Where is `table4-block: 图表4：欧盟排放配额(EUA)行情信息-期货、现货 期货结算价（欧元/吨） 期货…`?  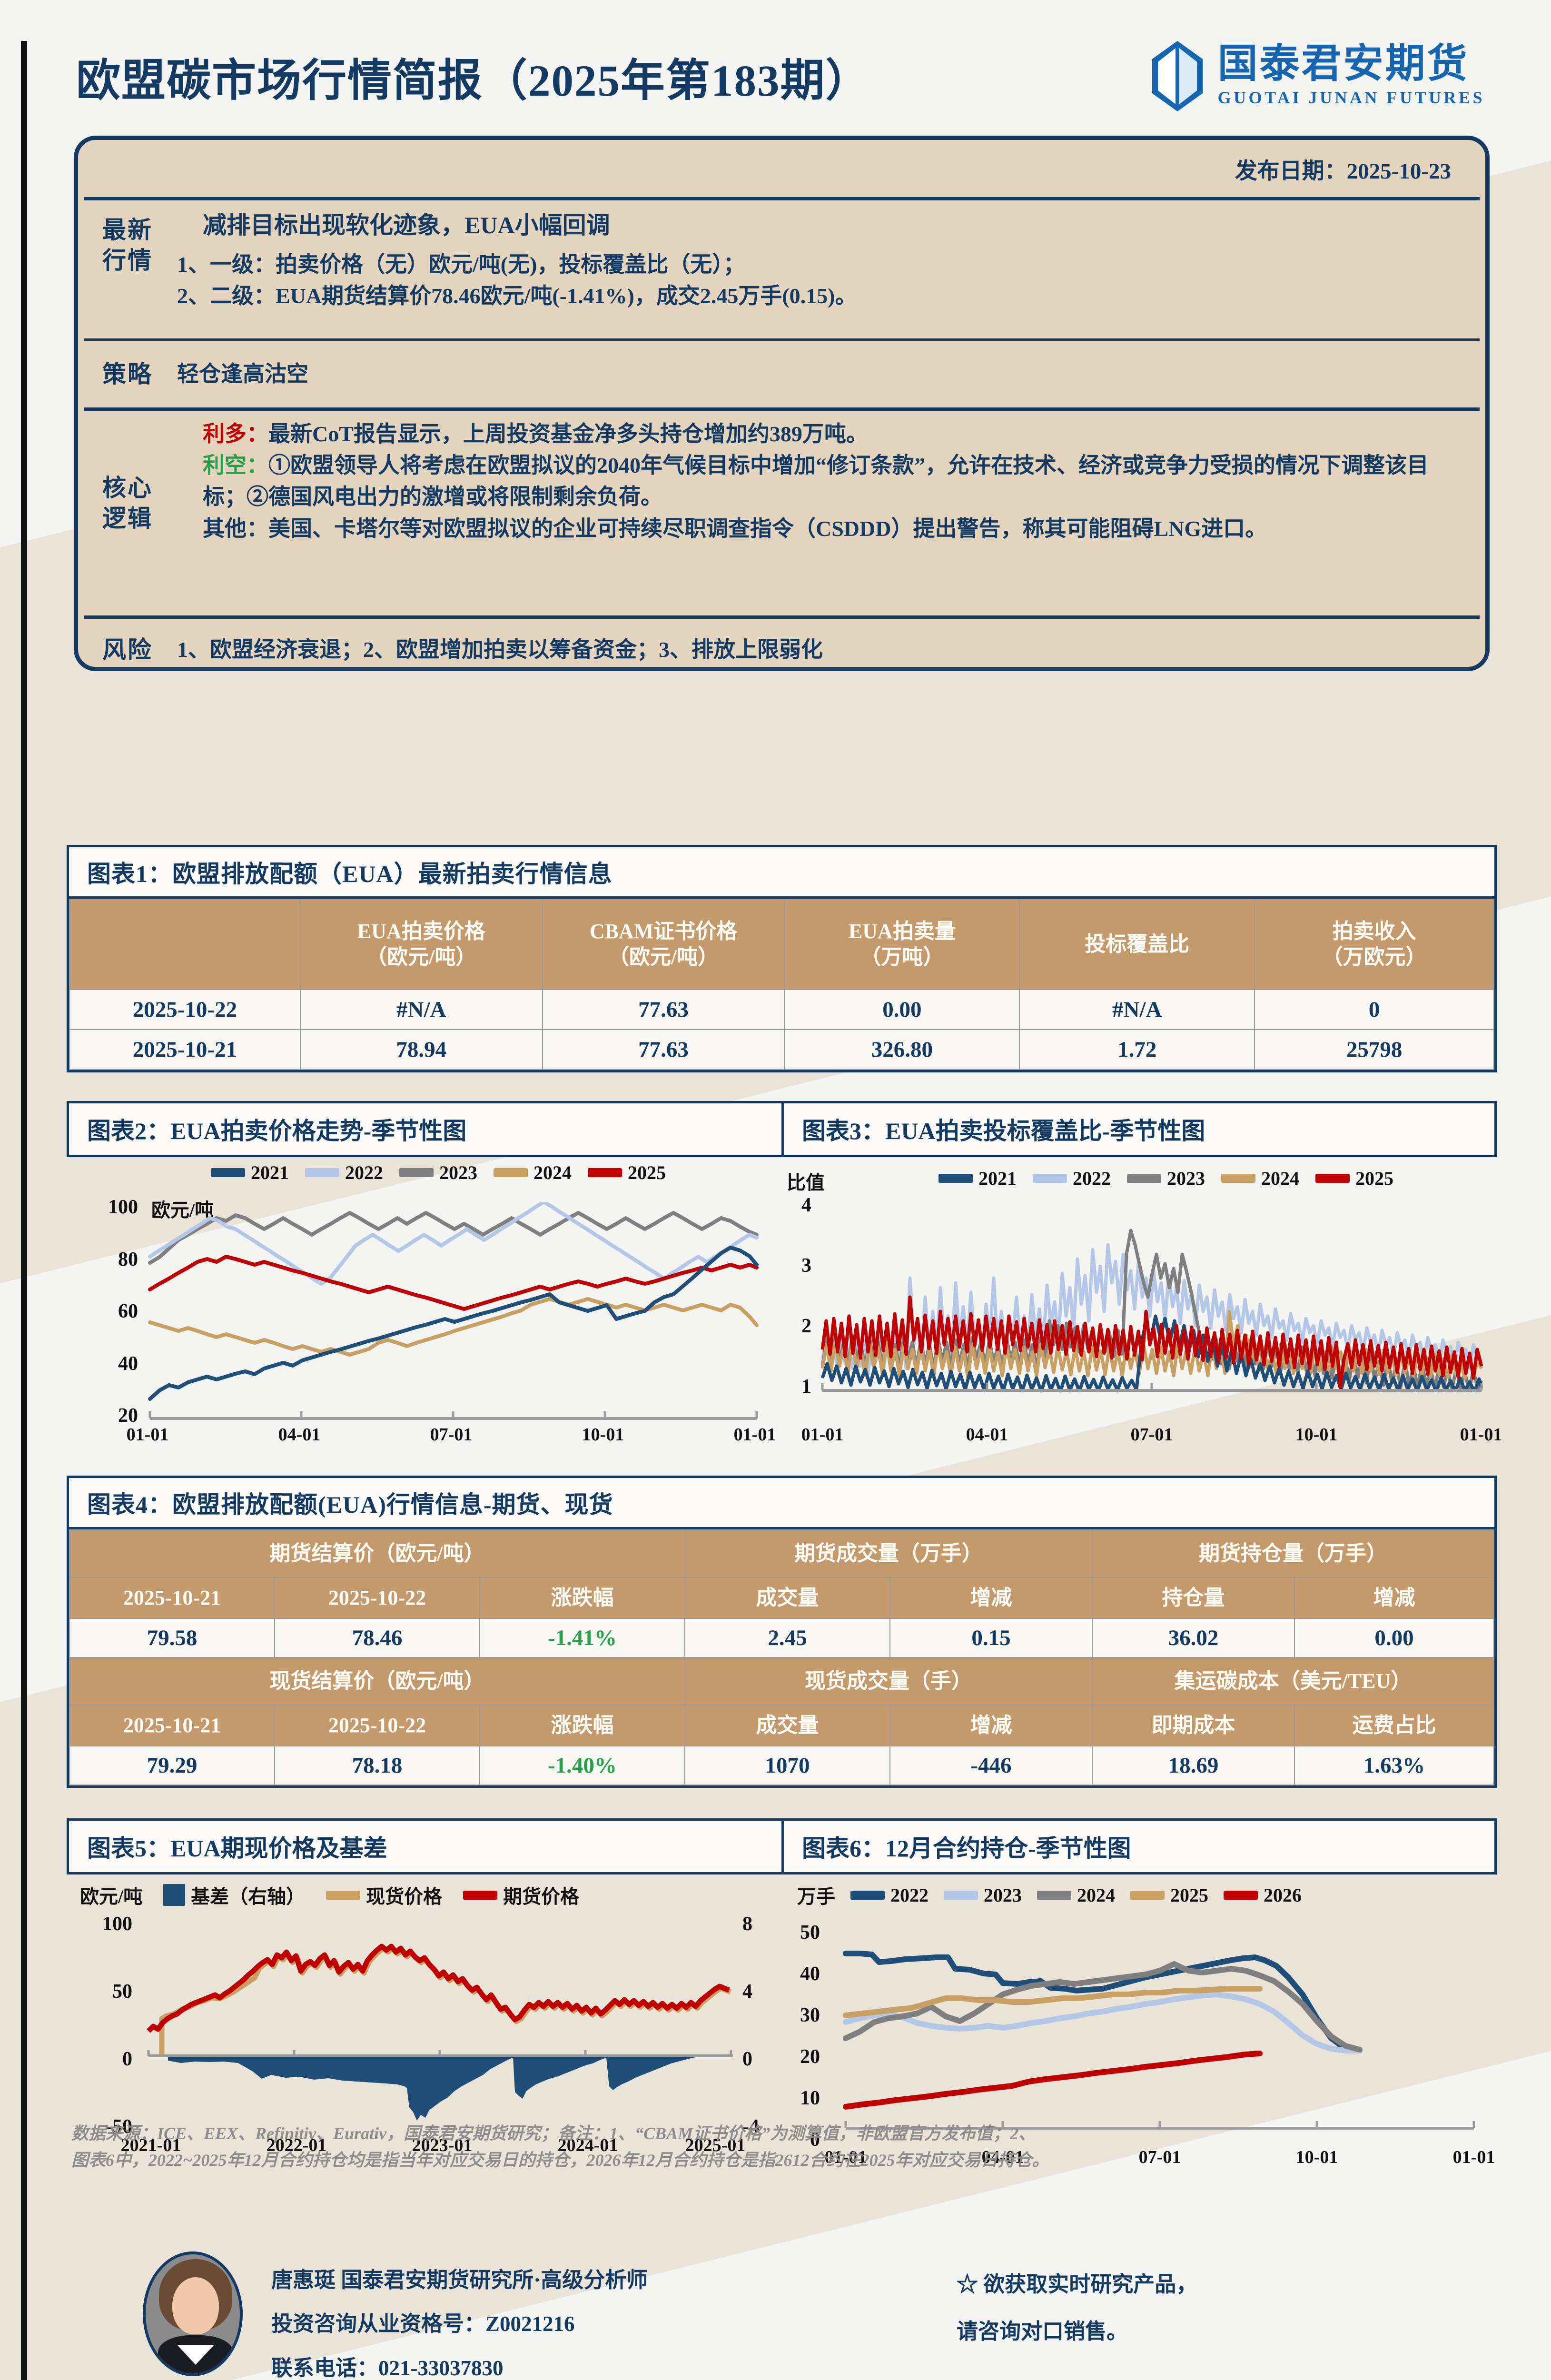 table4-block: 图表4：欧盟排放配额(EUA)行情信息-期货、现货 期货结算价（欧元/吨） 期货… is located at coordinates (782, 1632).